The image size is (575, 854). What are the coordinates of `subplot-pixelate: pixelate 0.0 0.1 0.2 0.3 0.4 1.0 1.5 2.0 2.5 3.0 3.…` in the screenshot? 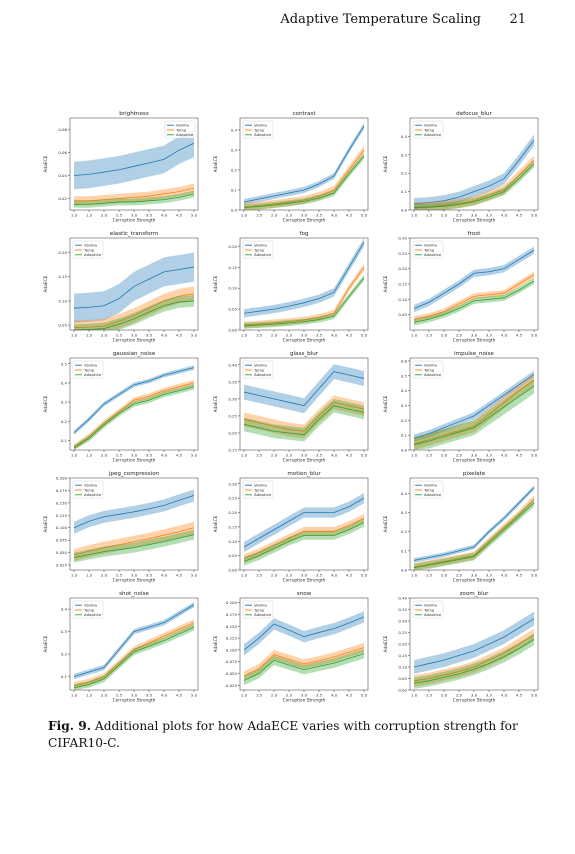 It's located at (461, 527).